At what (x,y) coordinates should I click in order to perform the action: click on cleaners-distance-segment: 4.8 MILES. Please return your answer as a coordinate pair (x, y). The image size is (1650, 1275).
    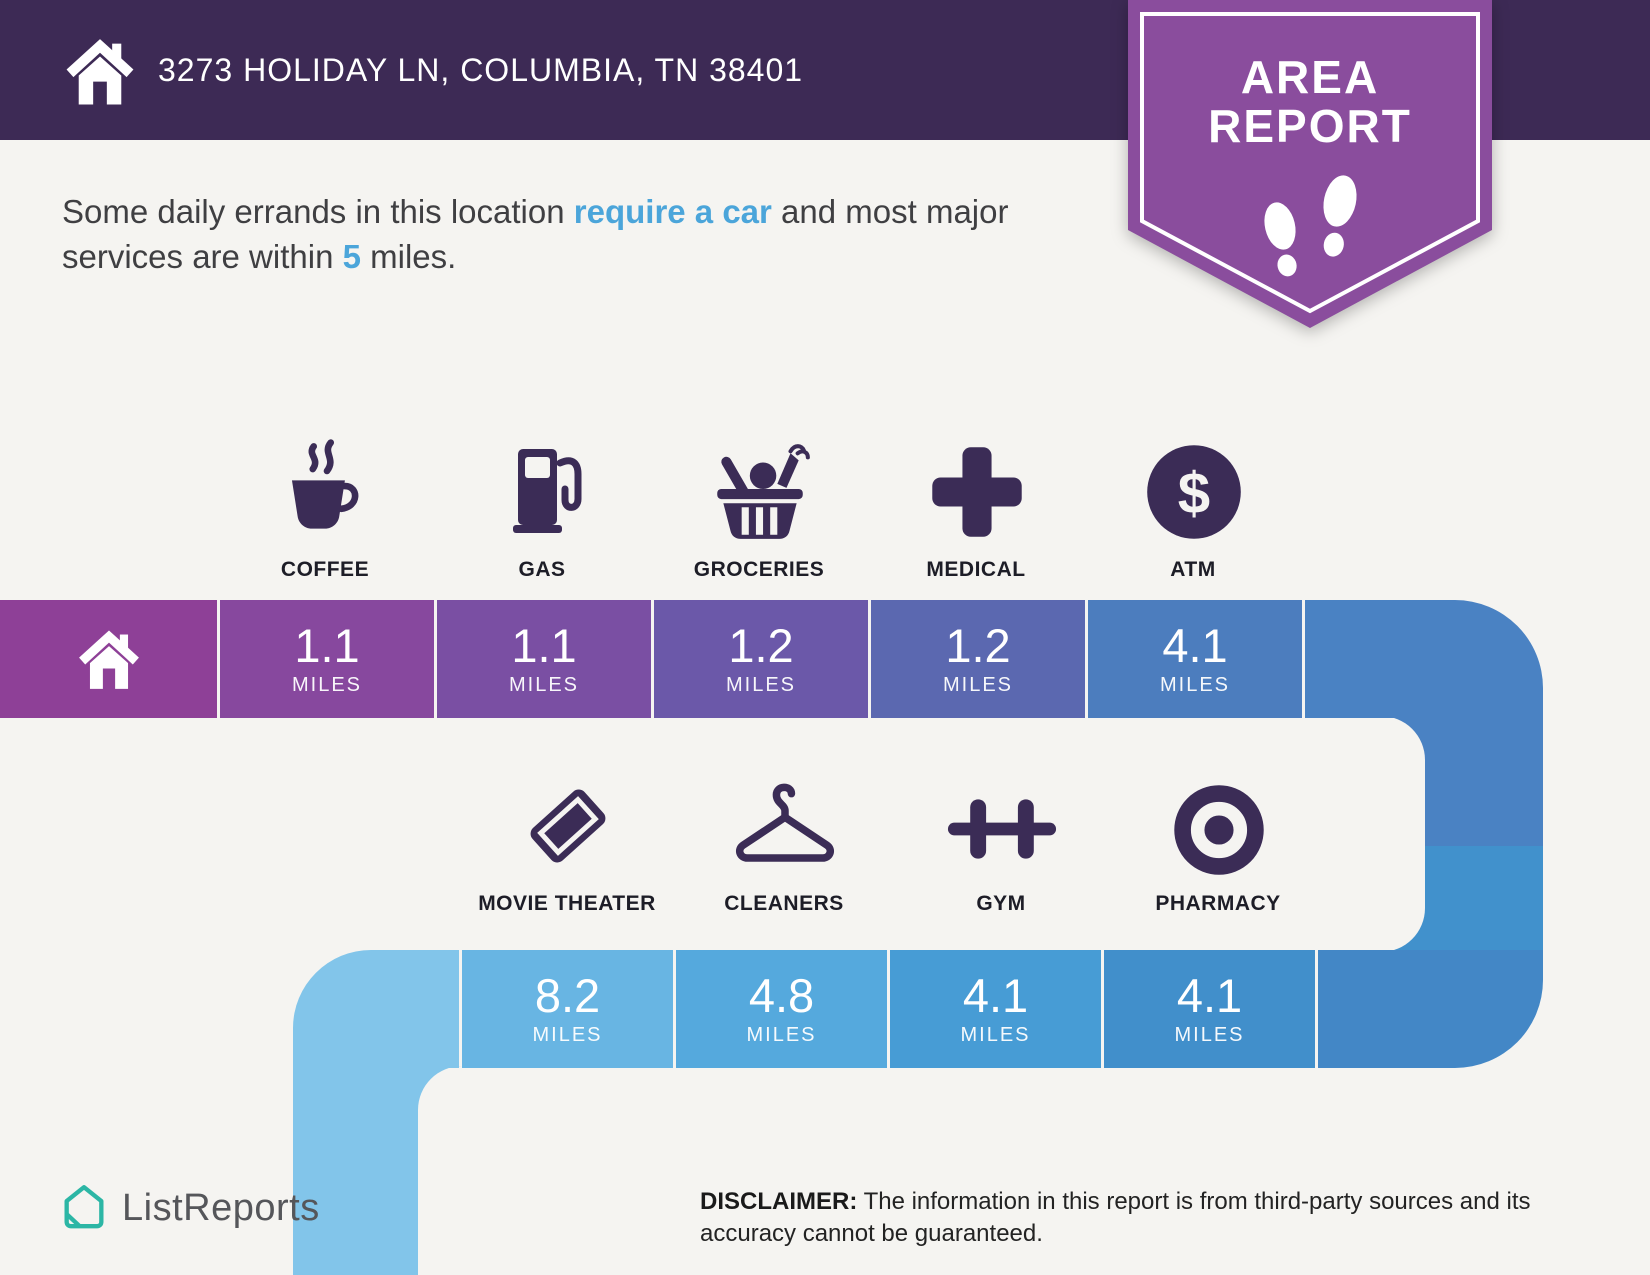
    Looking at the image, I should click on (781, 1009).